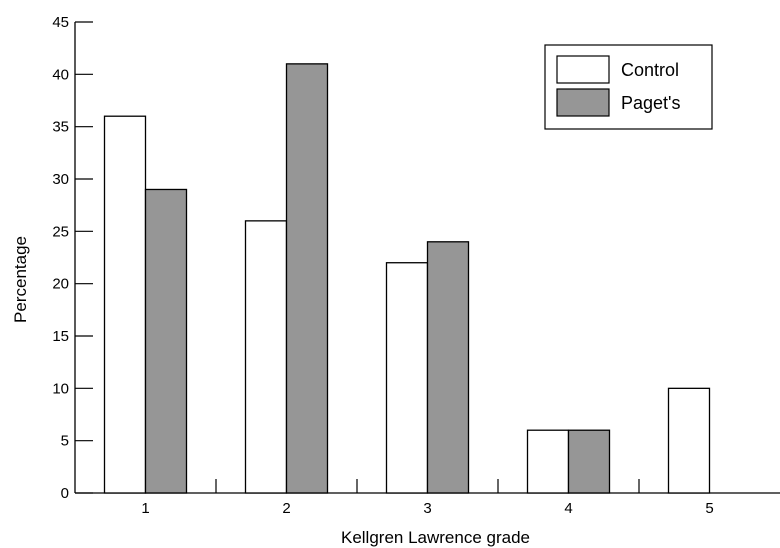  What do you see at coordinates (435, 537) in the screenshot?
I see `x-axis-title: Kellgren Lawrence grade` at bounding box center [435, 537].